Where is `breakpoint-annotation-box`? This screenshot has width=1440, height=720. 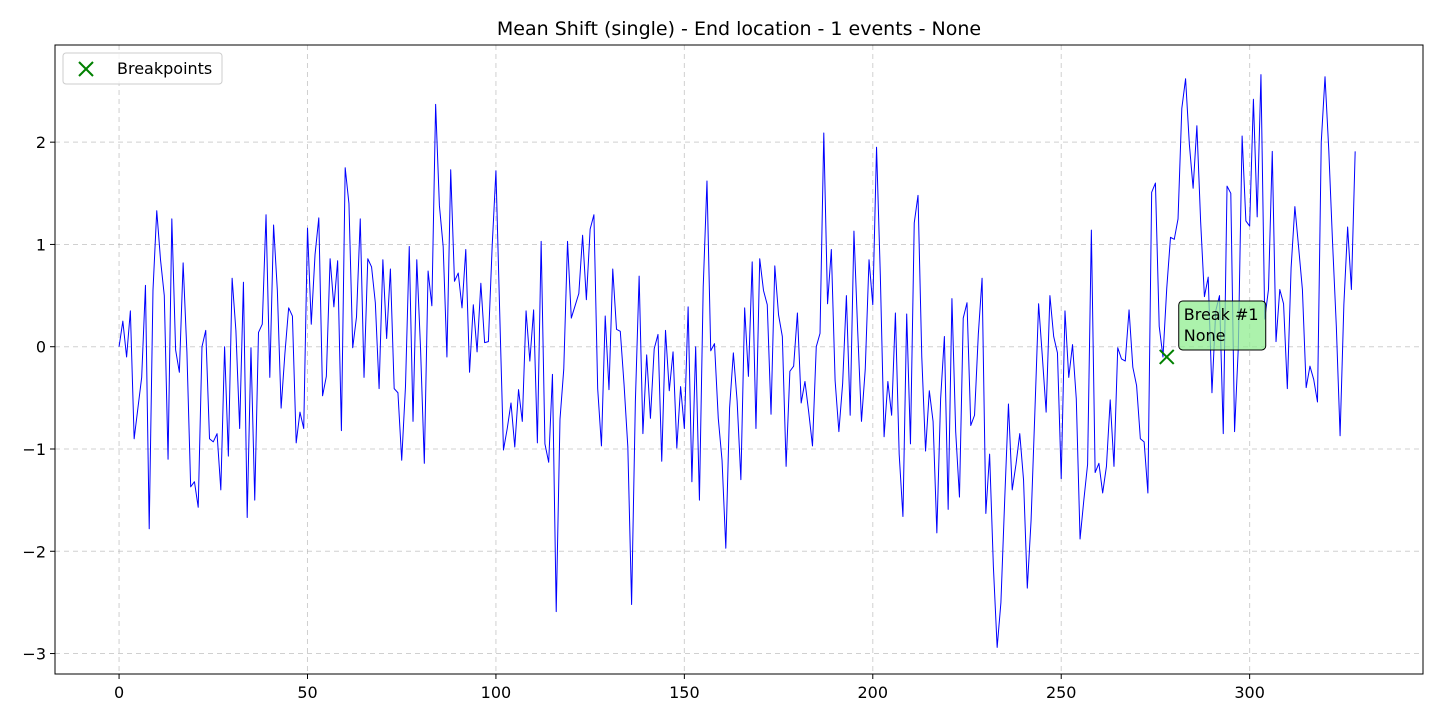
breakpoint-annotation-box is located at coordinates (1222, 325).